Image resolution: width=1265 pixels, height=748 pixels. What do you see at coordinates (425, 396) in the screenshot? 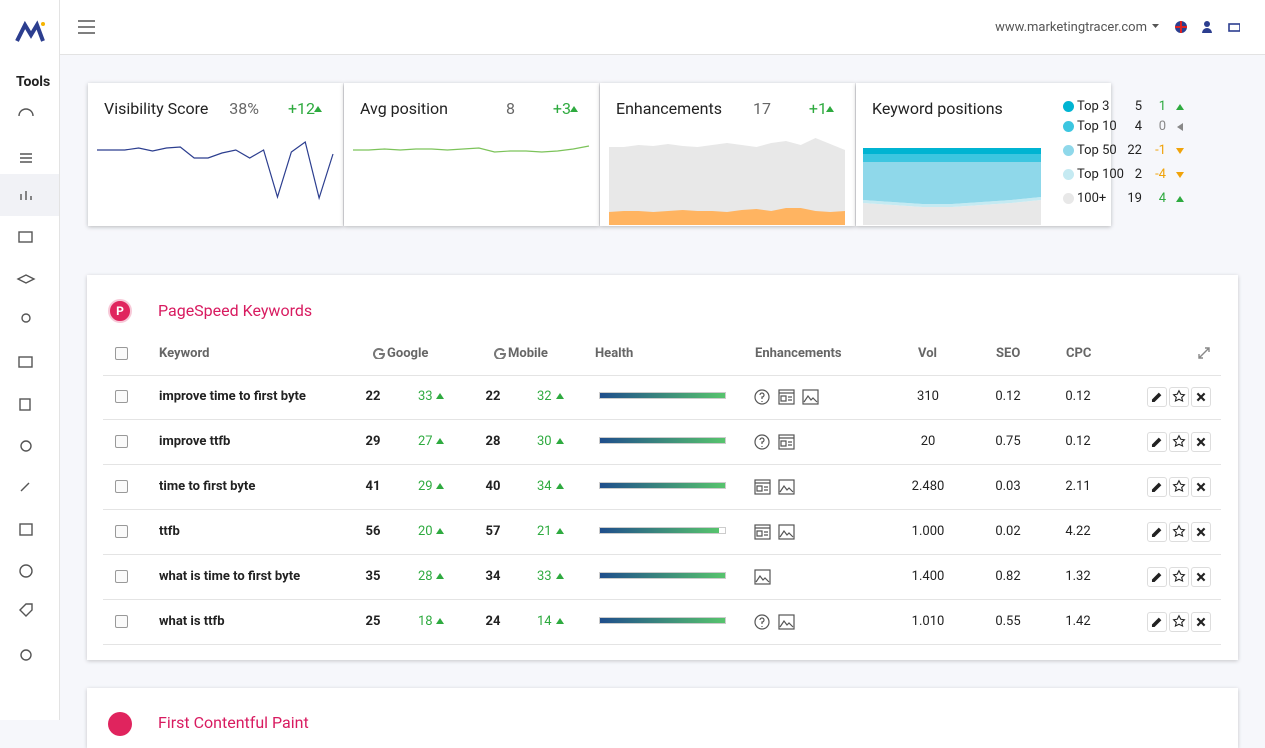
I see `google-change: 33` at bounding box center [425, 396].